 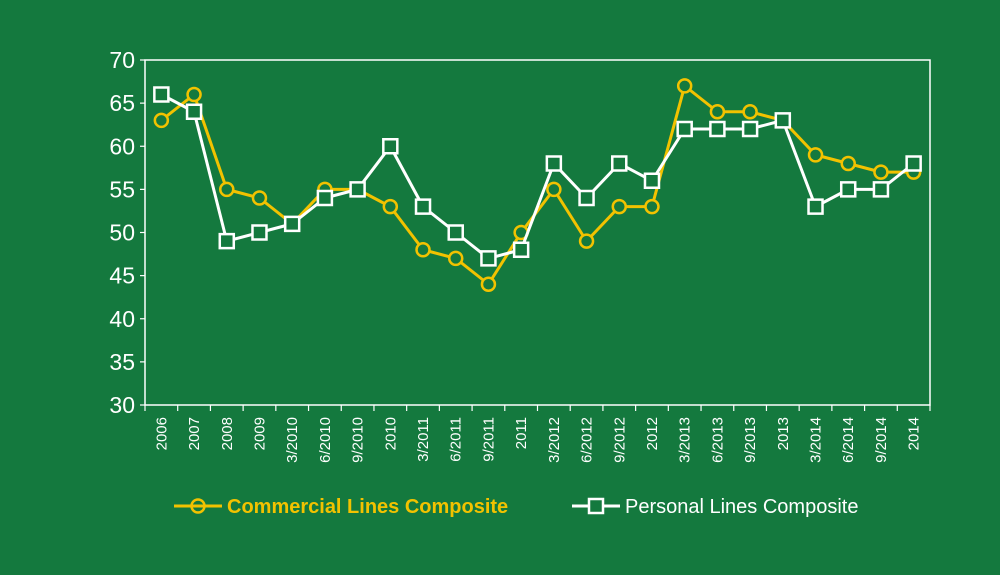 What do you see at coordinates (122, 233) in the screenshot?
I see `y-tick-label: 50` at bounding box center [122, 233].